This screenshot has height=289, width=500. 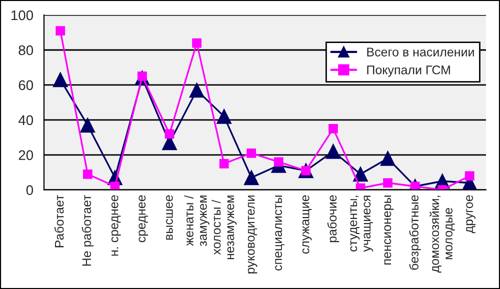 I want to click on x-tick-label: специалисты, so click(x=279, y=233).